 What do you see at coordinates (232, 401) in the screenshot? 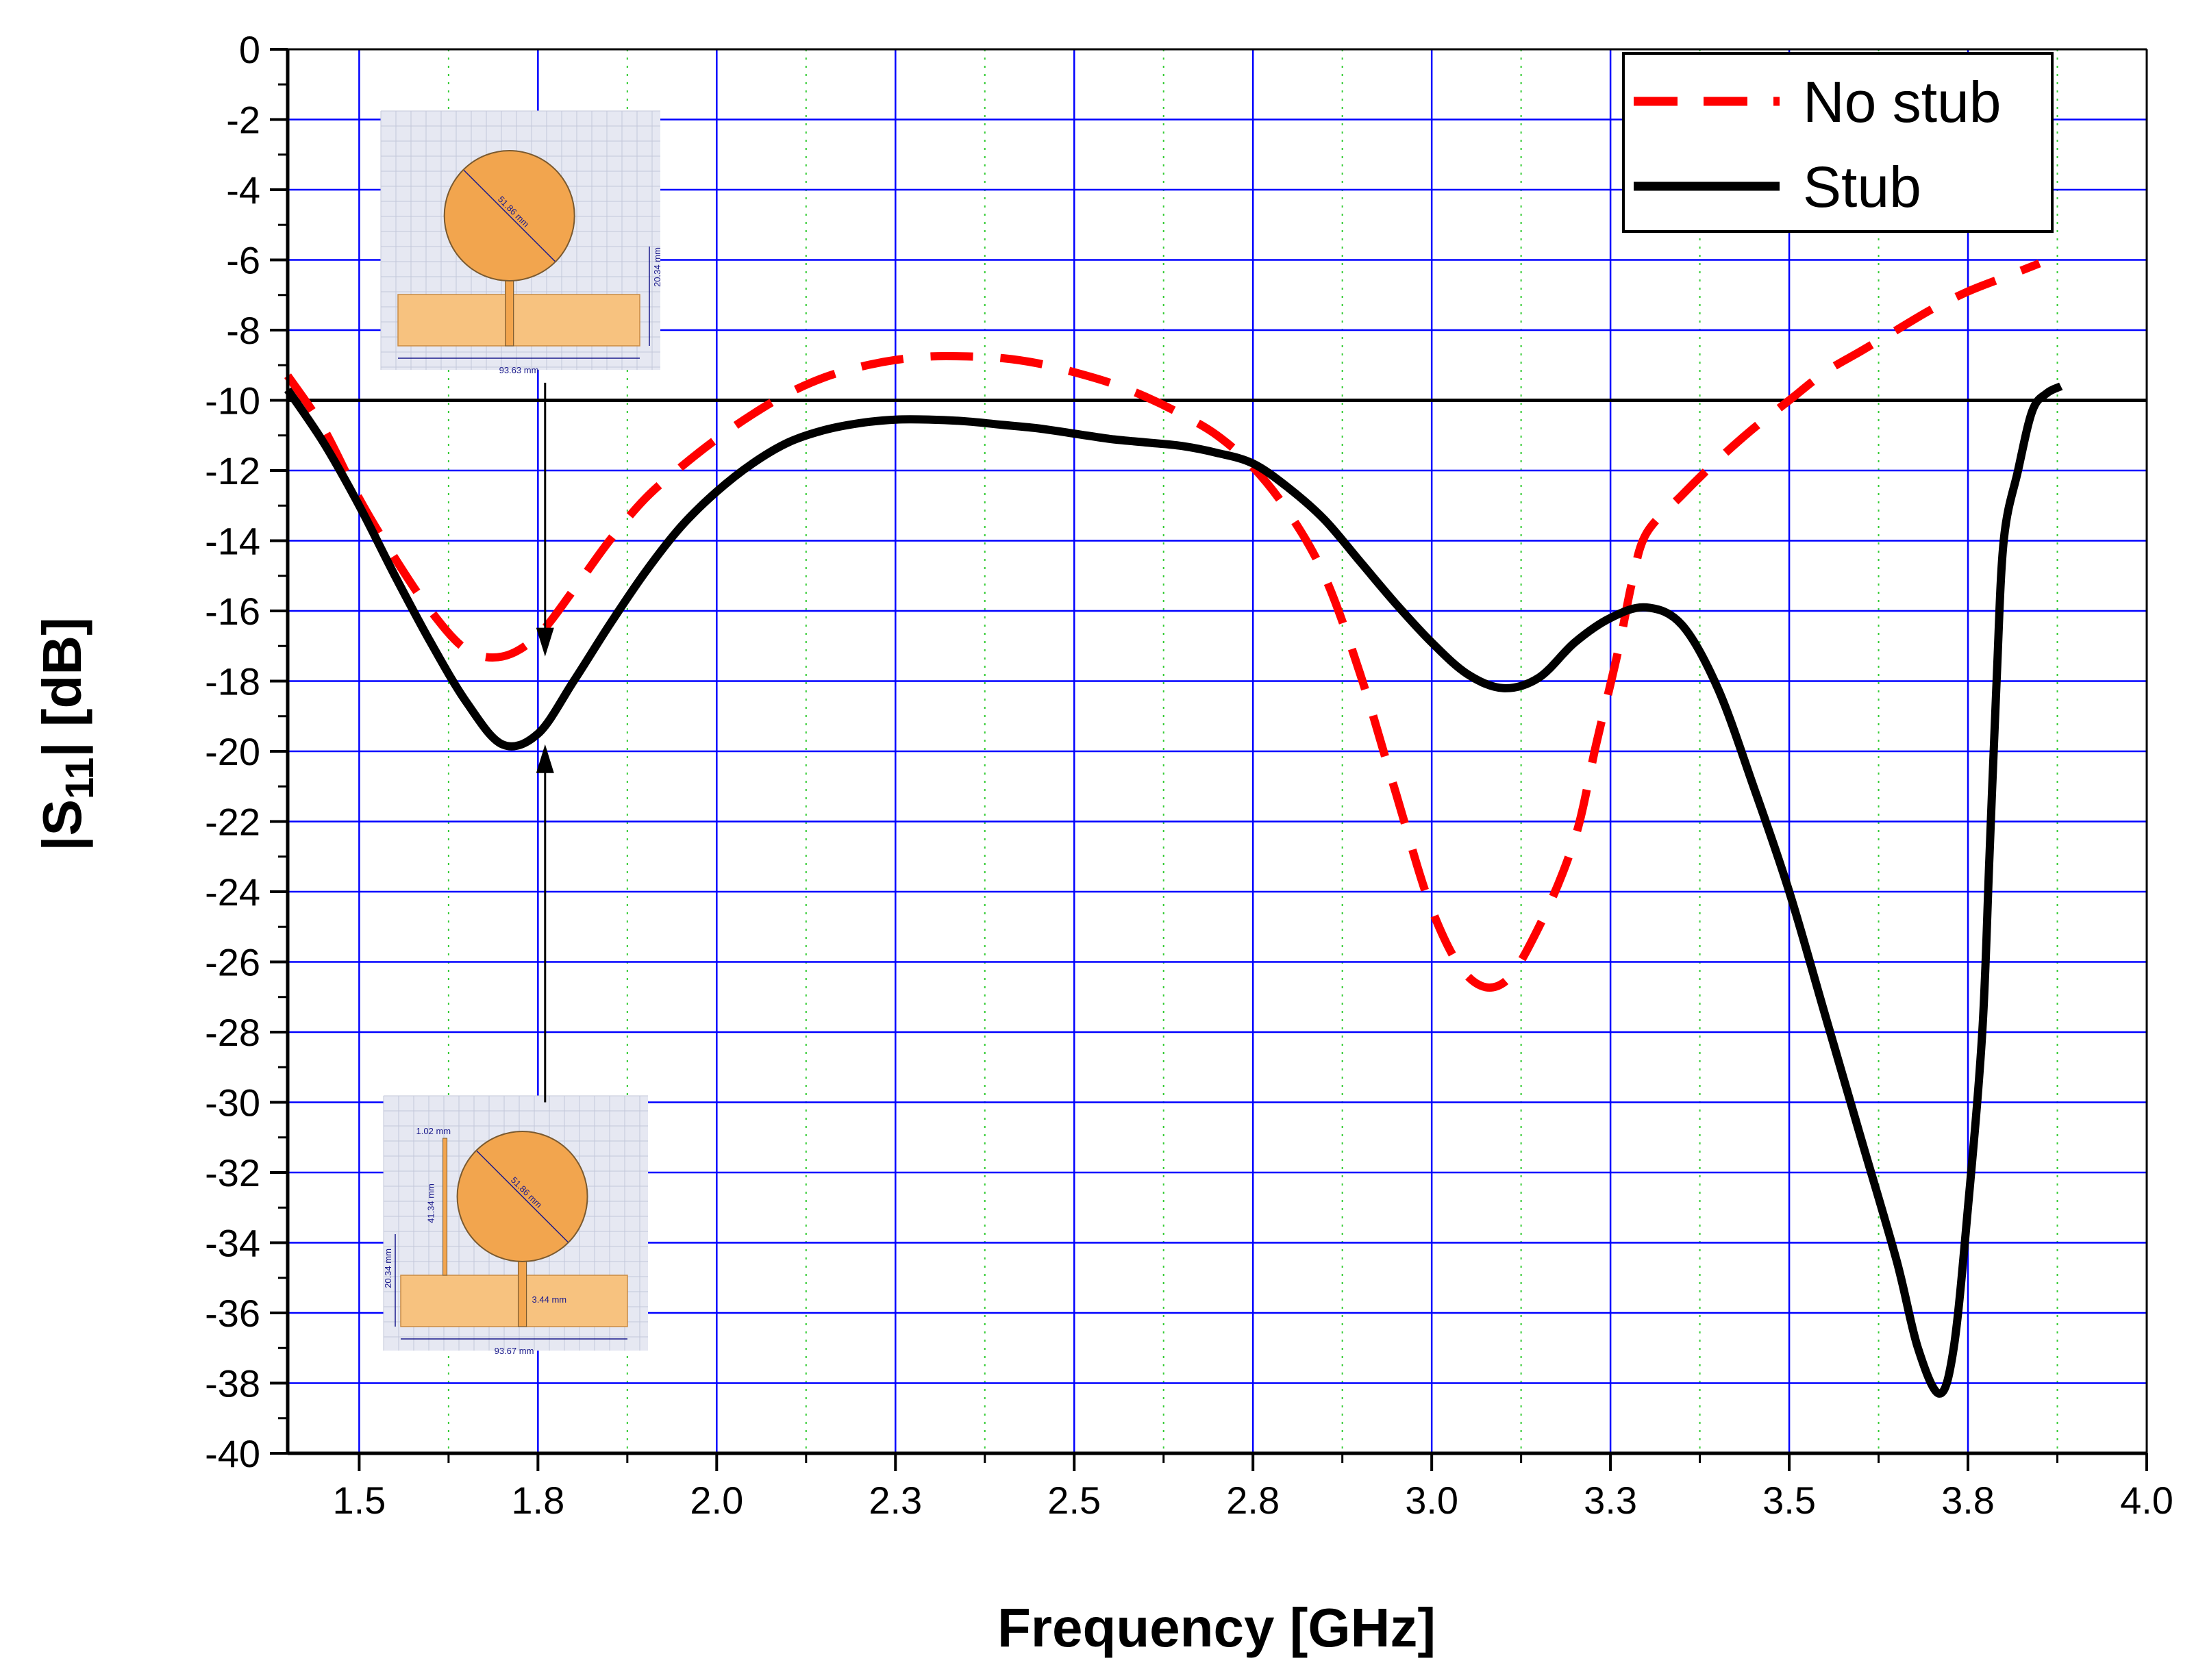
I see `y-tick-label: -10` at bounding box center [232, 401].